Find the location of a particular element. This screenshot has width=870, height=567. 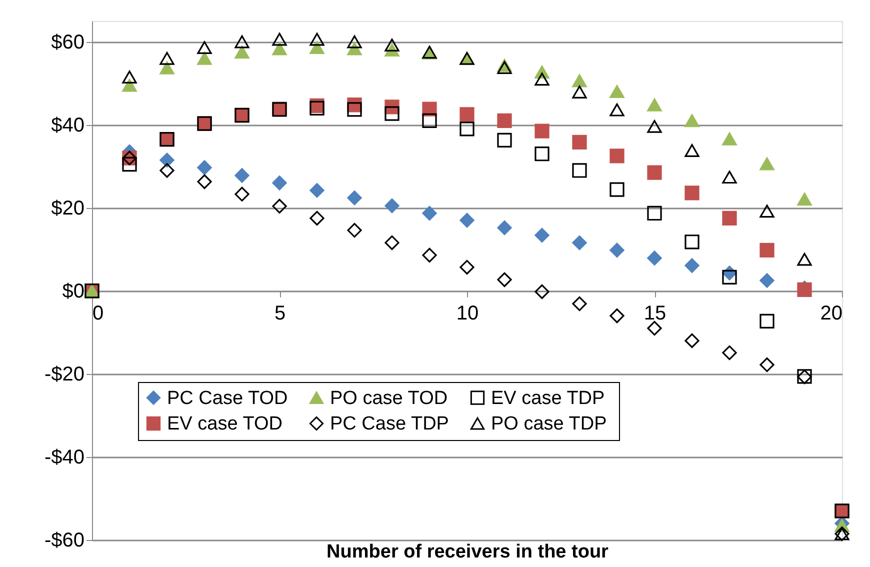

legend-label: EV case TDP is located at coordinates (548, 398).